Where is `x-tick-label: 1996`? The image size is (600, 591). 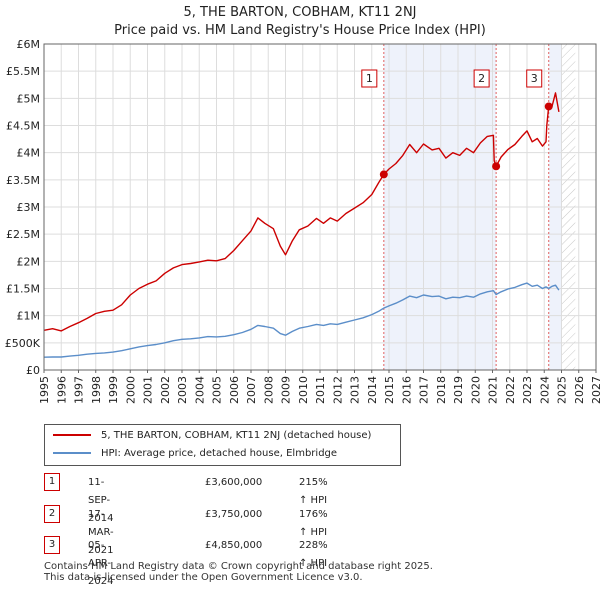 x-tick-label: 1996 is located at coordinates (61, 390).